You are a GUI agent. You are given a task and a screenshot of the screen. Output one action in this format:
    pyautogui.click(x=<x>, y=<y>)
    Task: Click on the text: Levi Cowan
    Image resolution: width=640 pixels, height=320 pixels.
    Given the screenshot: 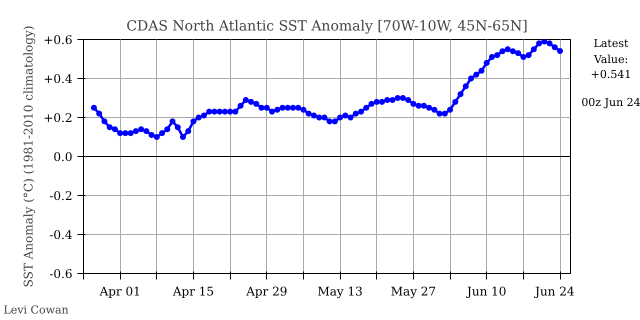 What is the action you would take?
    pyautogui.click(x=36, y=310)
    